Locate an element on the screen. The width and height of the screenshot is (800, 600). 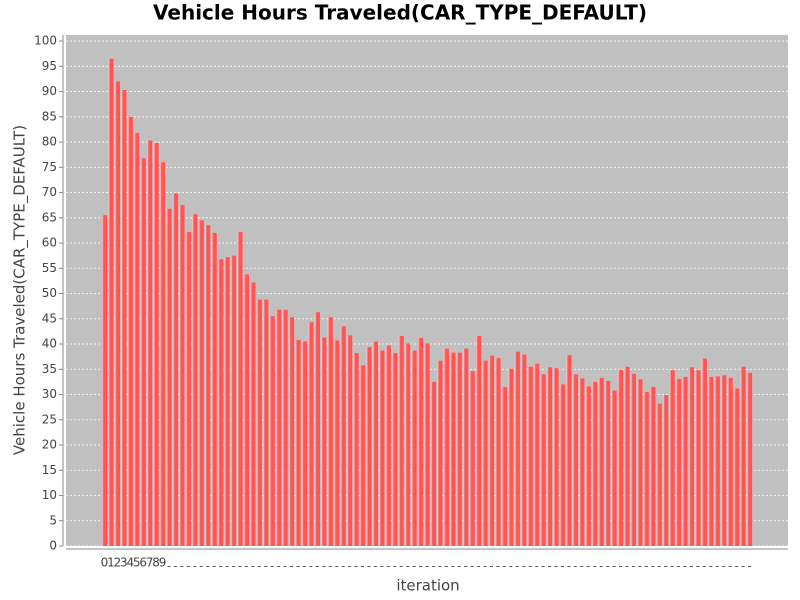
y-tick-label: 30 is located at coordinates (49, 394).